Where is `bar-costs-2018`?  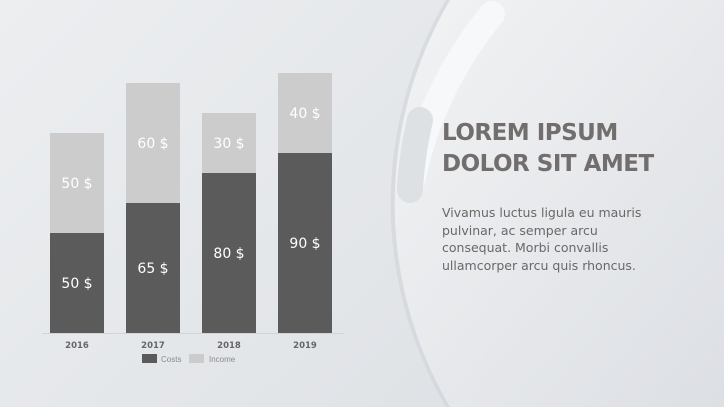 bar-costs-2018 is located at coordinates (229, 253).